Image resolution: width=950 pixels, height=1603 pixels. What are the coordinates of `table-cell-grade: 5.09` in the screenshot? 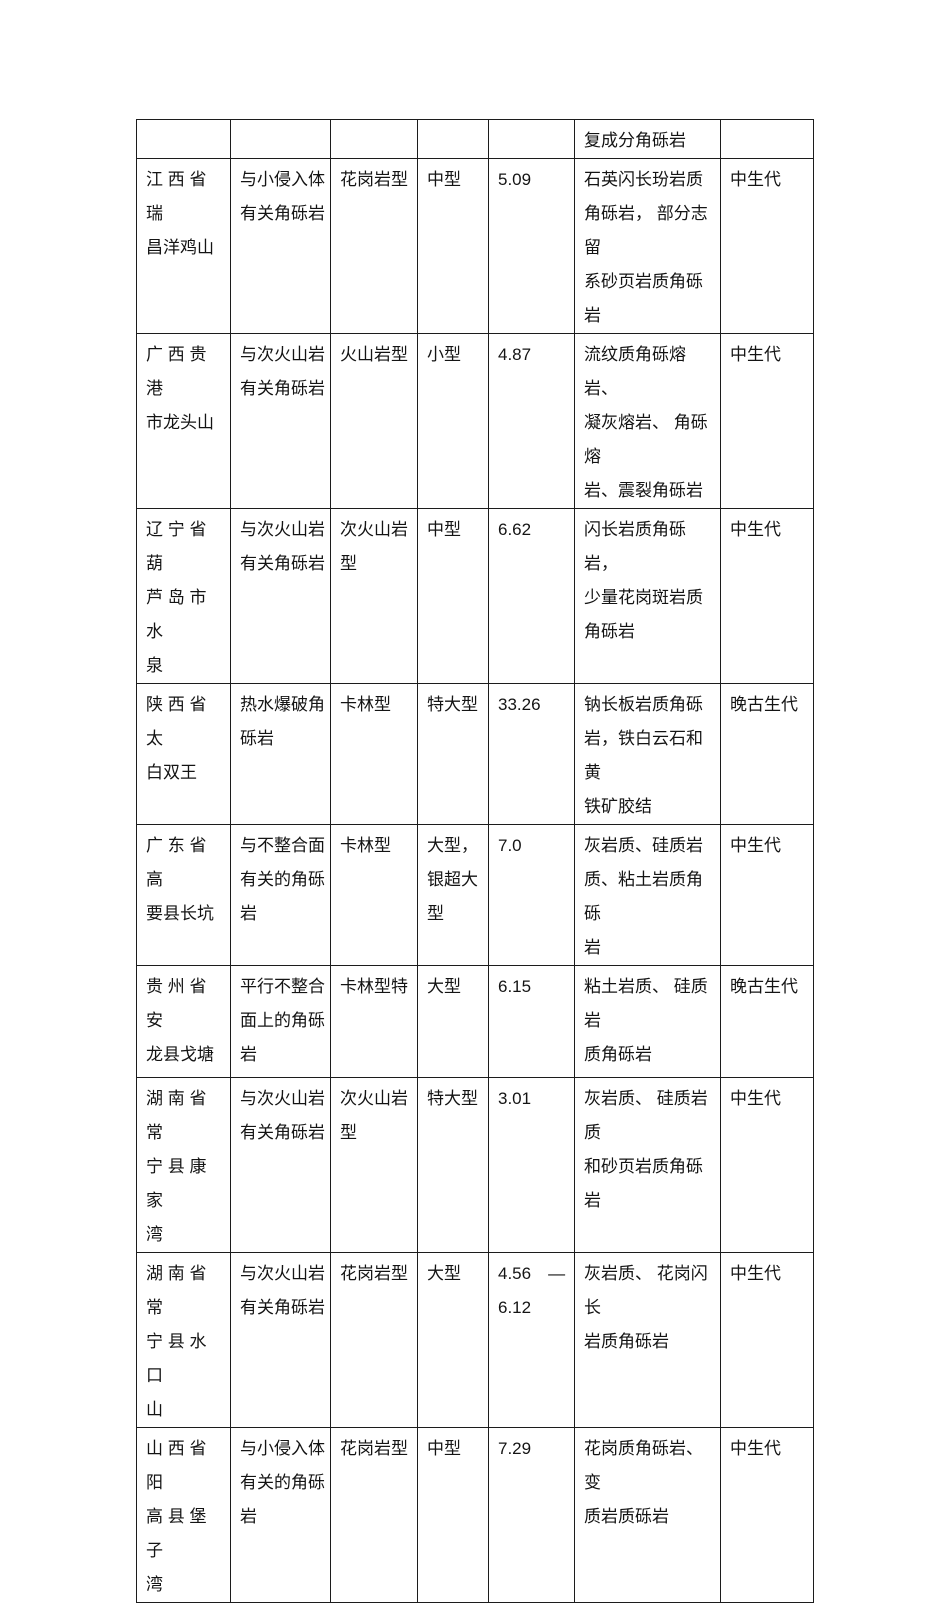 It's located at (531, 246).